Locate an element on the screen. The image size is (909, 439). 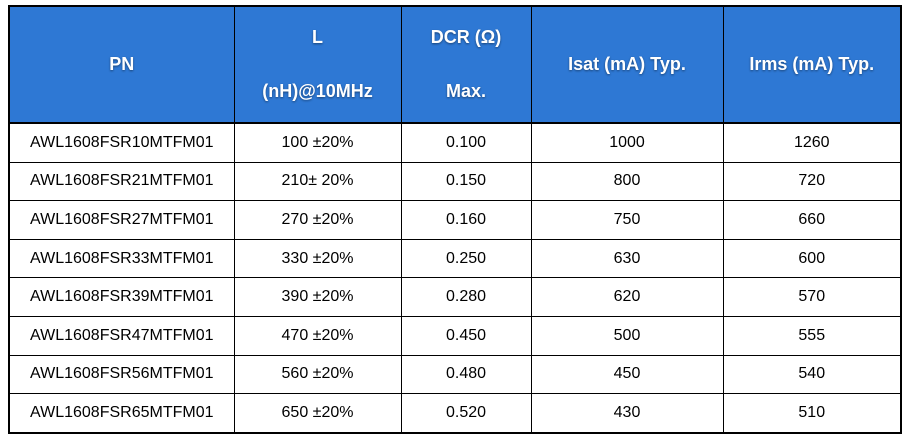
column-header-inductance: L (nH)@10MHz is located at coordinates (317, 64).